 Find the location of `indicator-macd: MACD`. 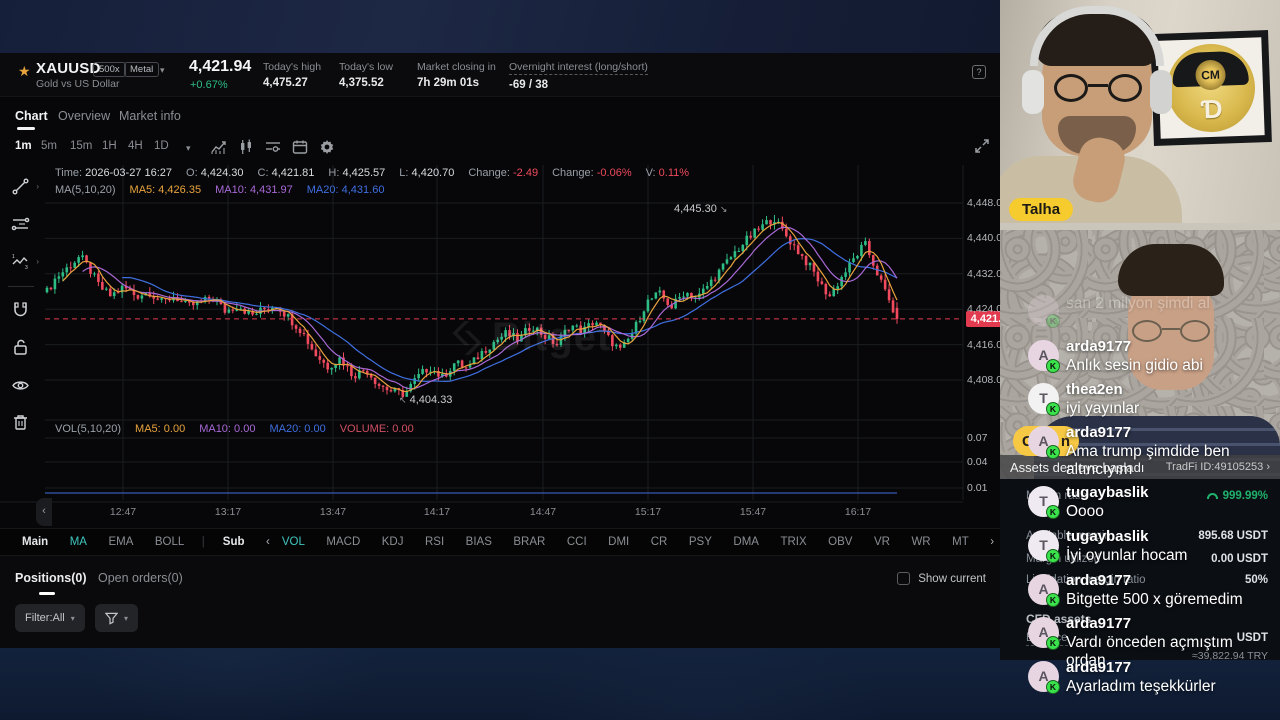

indicator-macd: MACD is located at coordinates (343, 542).